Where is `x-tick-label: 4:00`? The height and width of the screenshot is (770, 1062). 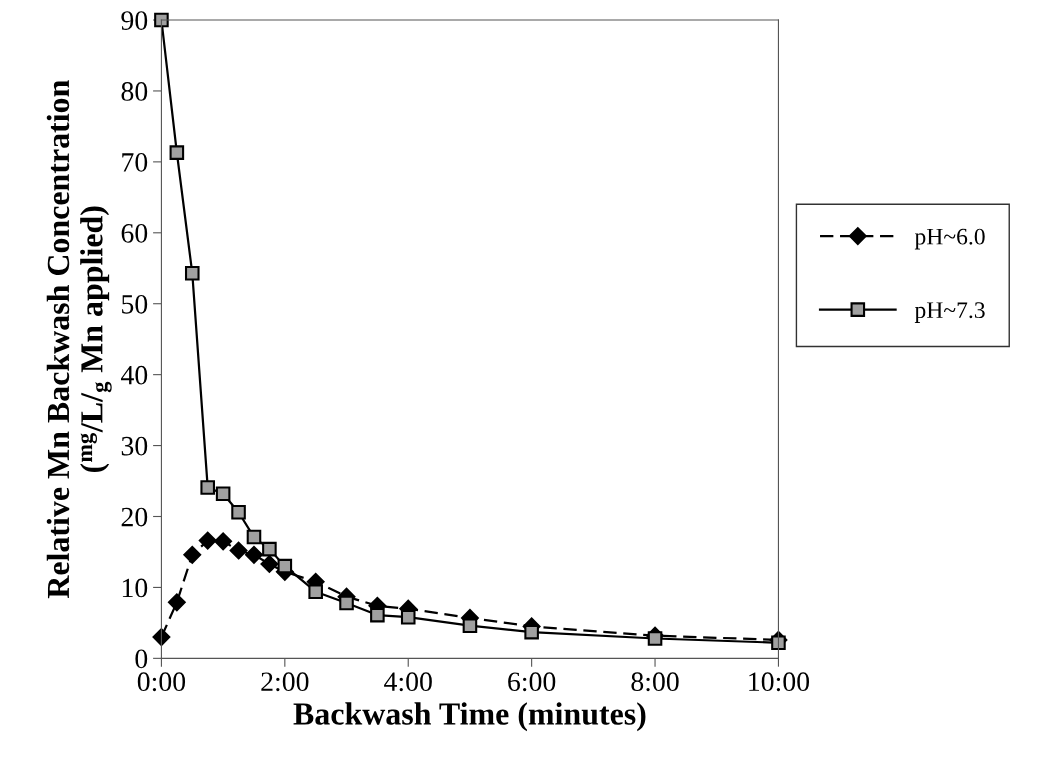
x-tick-label: 4:00 is located at coordinates (408, 682).